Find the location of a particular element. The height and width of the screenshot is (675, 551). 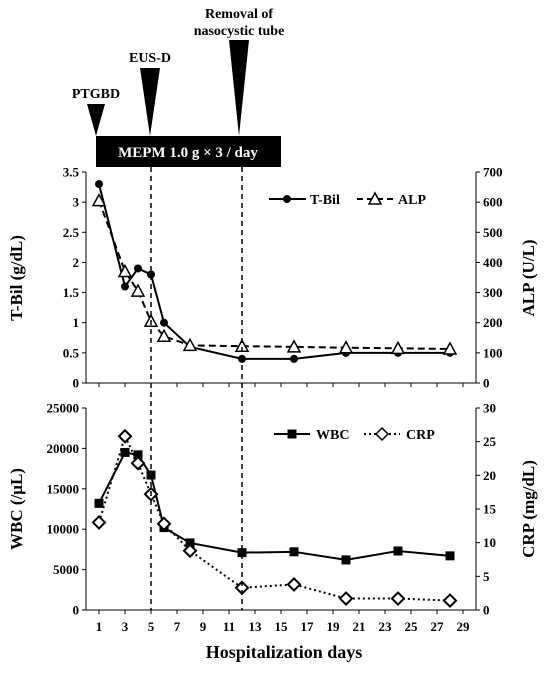

event-arrow-eusd is located at coordinates (150, 102).